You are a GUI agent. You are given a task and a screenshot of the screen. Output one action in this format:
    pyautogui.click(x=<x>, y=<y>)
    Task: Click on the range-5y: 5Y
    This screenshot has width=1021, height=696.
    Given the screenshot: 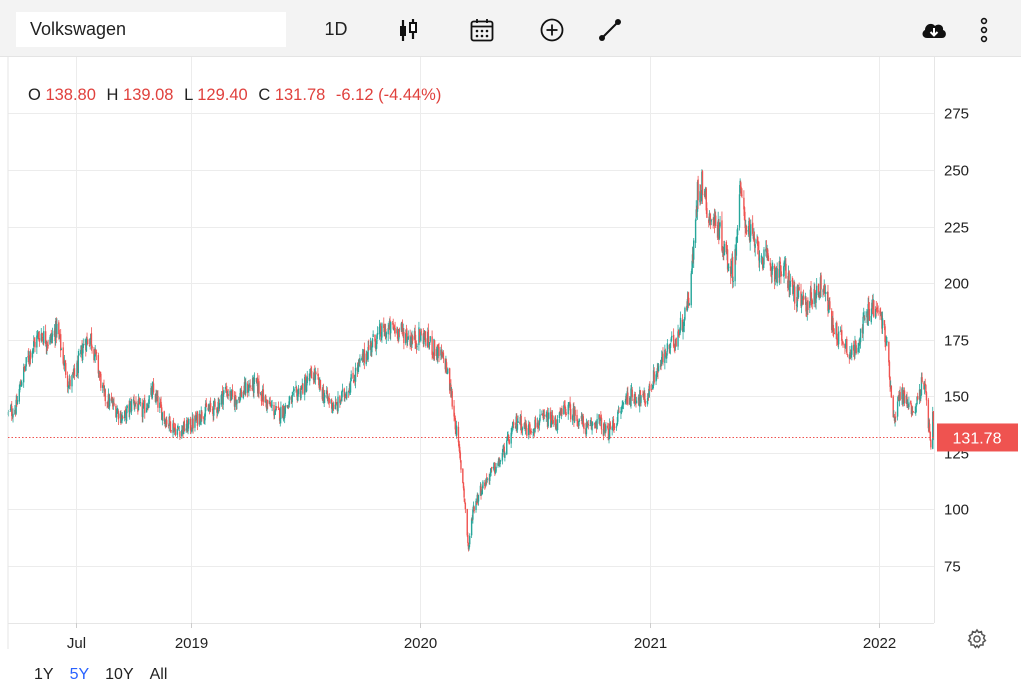 What is the action you would take?
    pyautogui.click(x=79, y=674)
    